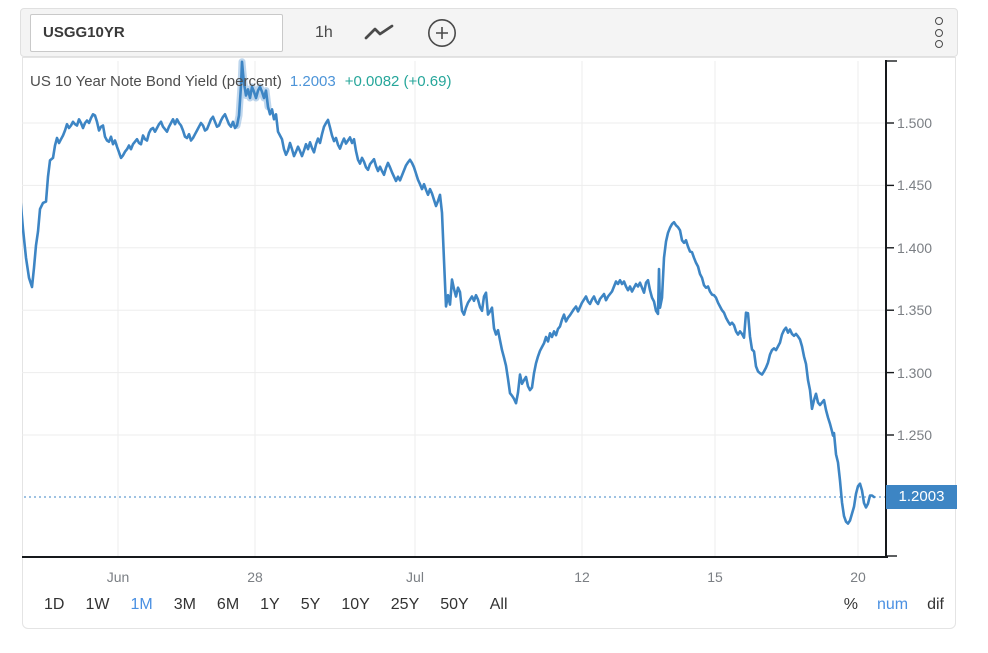 Image resolution: width=988 pixels, height=653 pixels. What do you see at coordinates (97, 604) in the screenshot?
I see `range-button-1w: 1W` at bounding box center [97, 604].